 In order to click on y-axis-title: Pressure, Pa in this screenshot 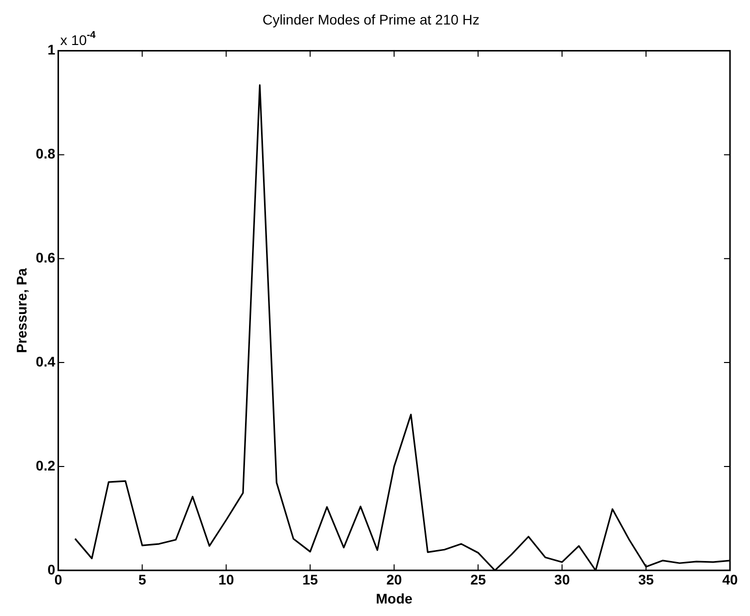, I will do `click(21, 311)`.